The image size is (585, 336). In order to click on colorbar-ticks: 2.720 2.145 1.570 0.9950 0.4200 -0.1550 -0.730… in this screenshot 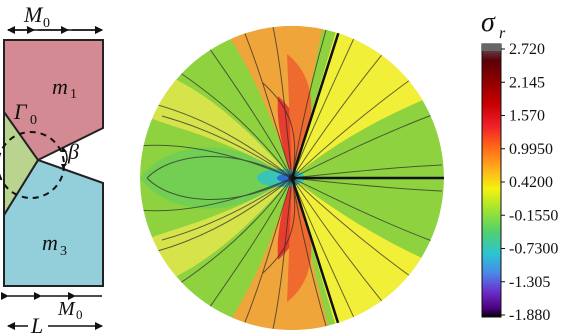, I will do `click(529, 182)`.